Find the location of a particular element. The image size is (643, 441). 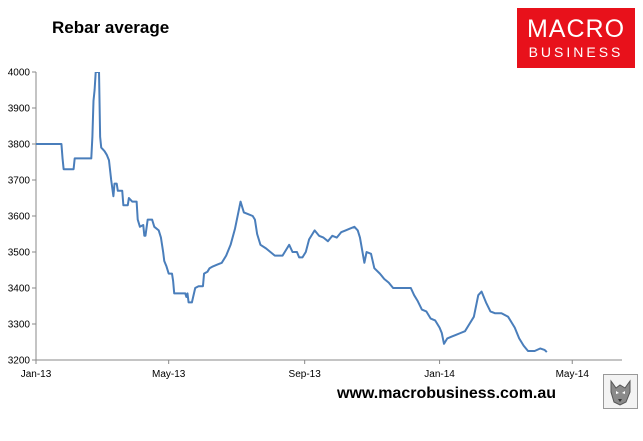

y-tick-label: 3700 is located at coordinates (19, 181).